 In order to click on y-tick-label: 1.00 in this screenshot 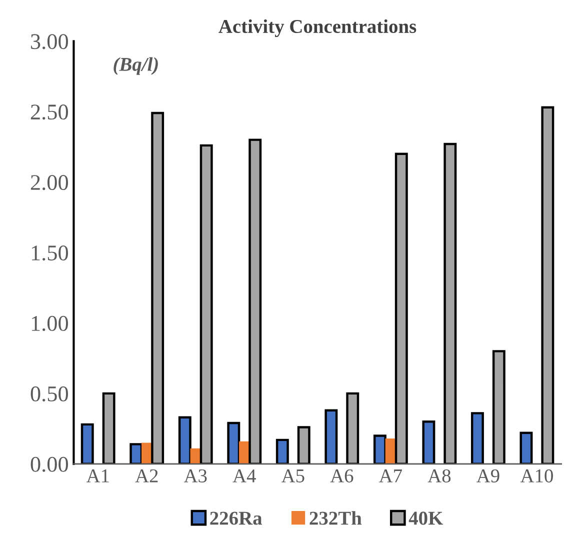, I will do `click(50, 324)`.